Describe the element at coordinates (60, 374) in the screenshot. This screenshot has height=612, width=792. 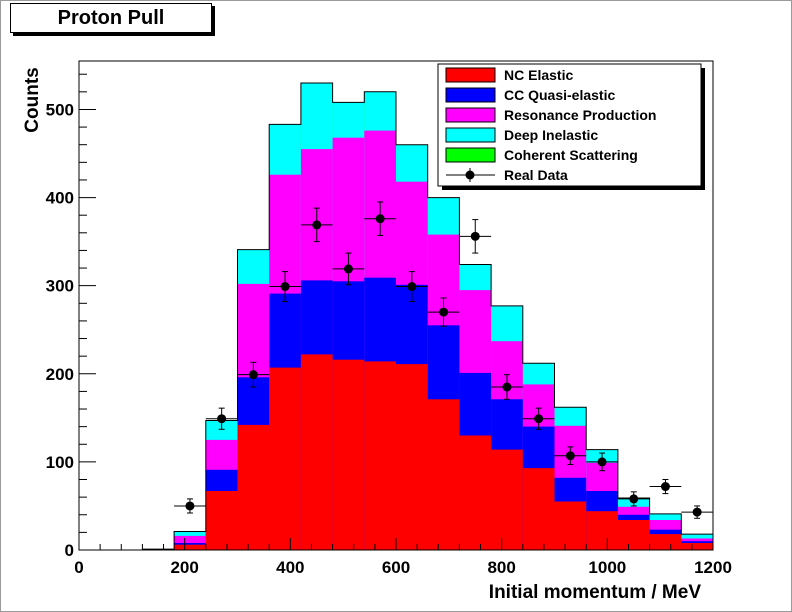
I see `y-tick-label: 200` at that location.